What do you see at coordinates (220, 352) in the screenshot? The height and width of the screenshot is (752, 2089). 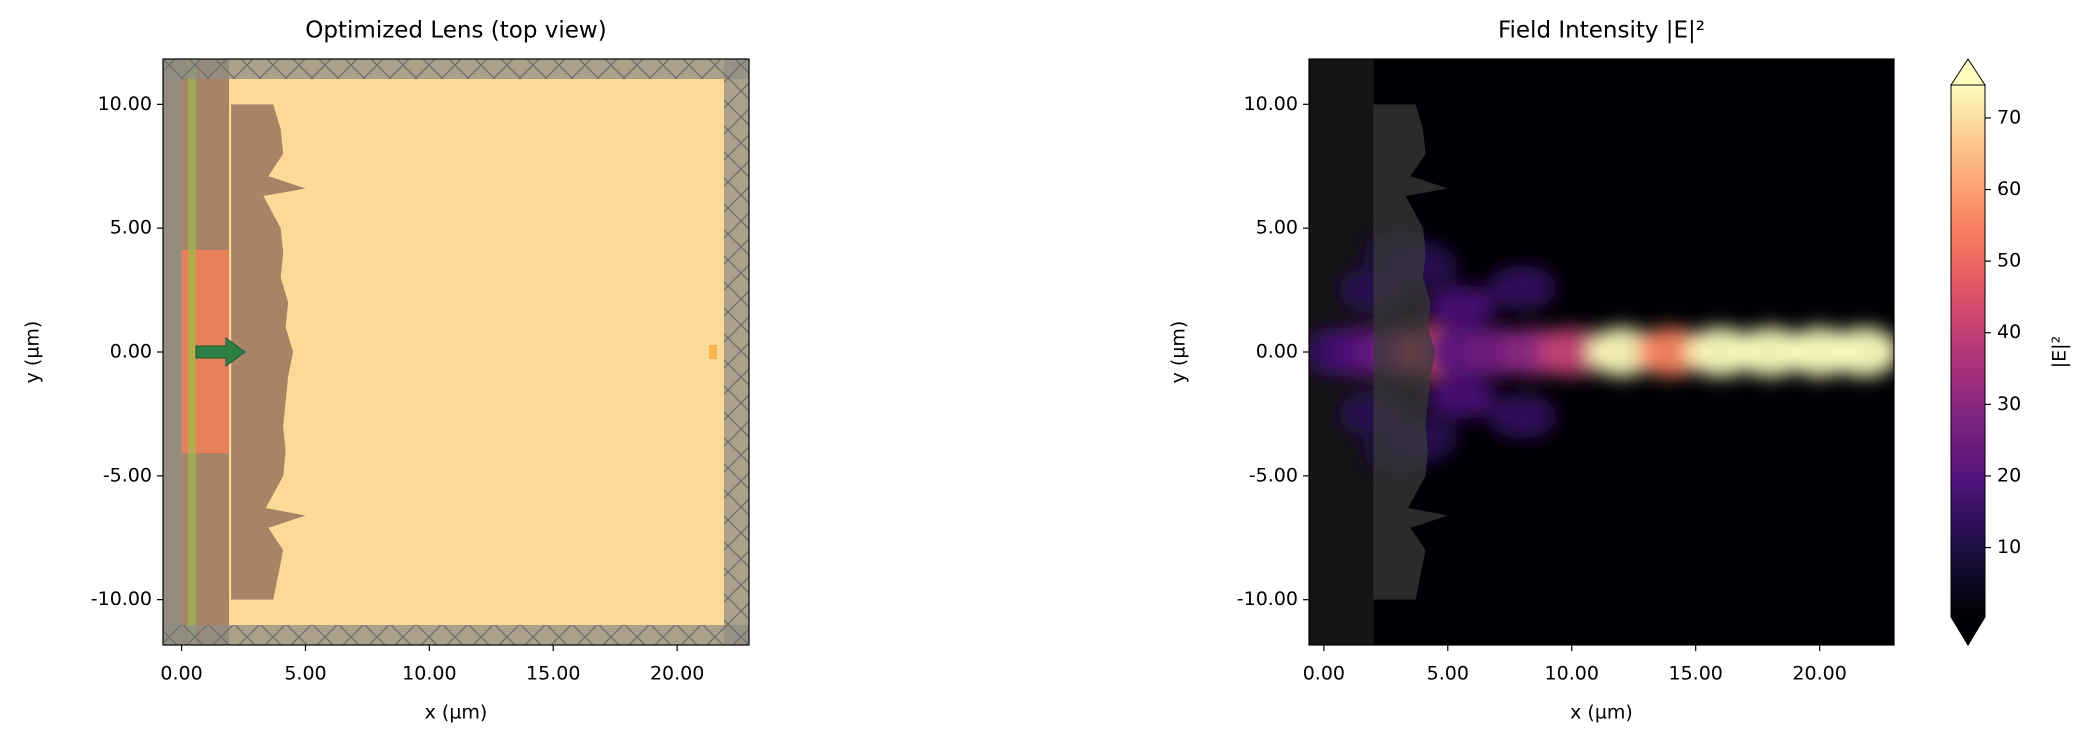 I see `source-arrow` at bounding box center [220, 352].